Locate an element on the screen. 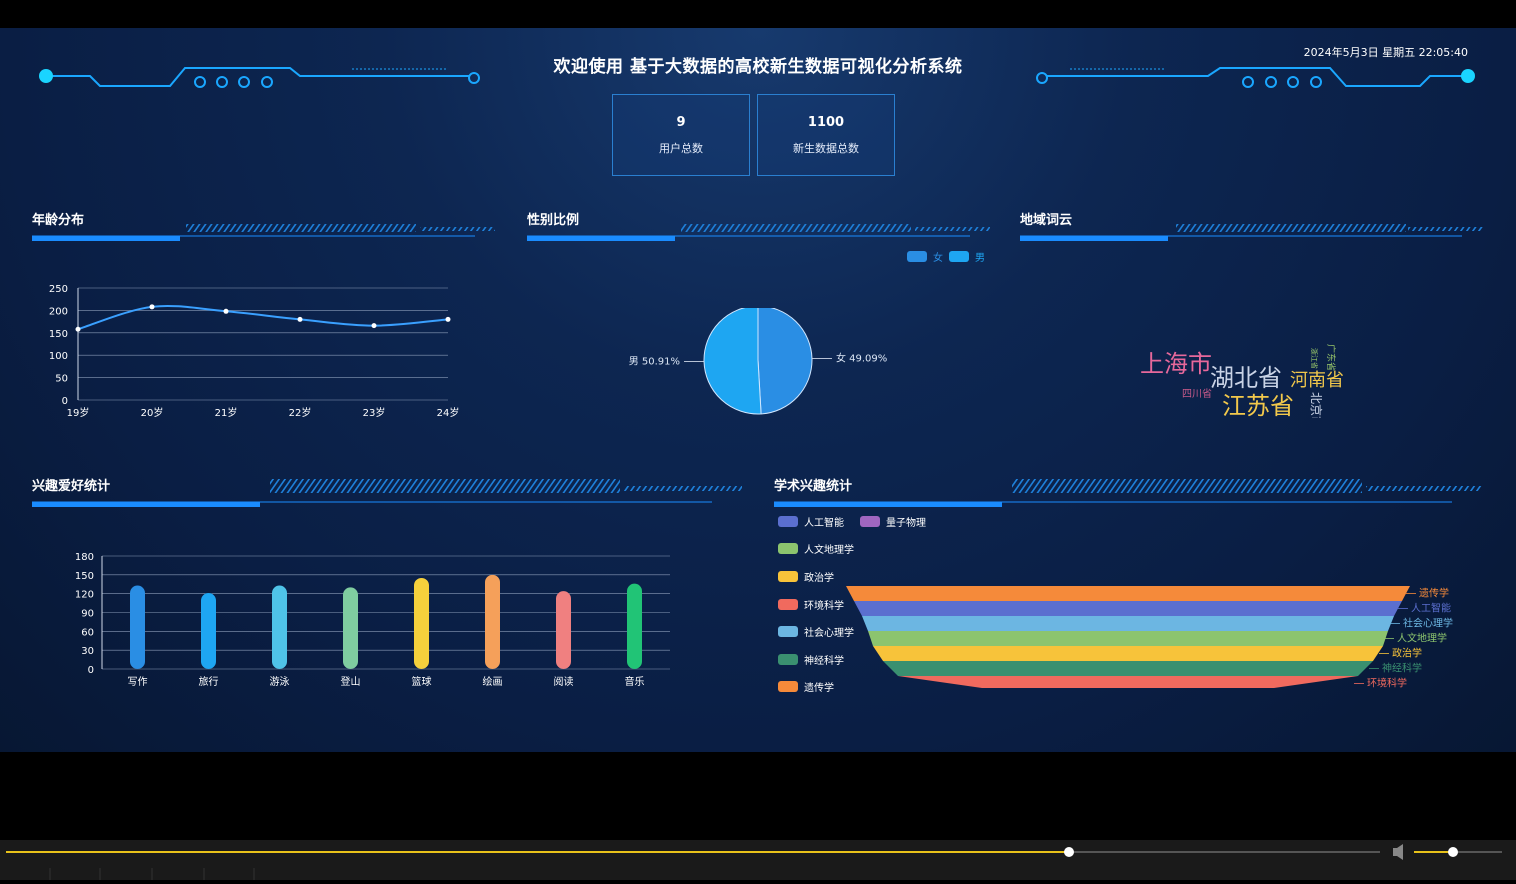 This screenshot has height=884, width=1516. hobby-xtick-label: 绘画 is located at coordinates (493, 681).